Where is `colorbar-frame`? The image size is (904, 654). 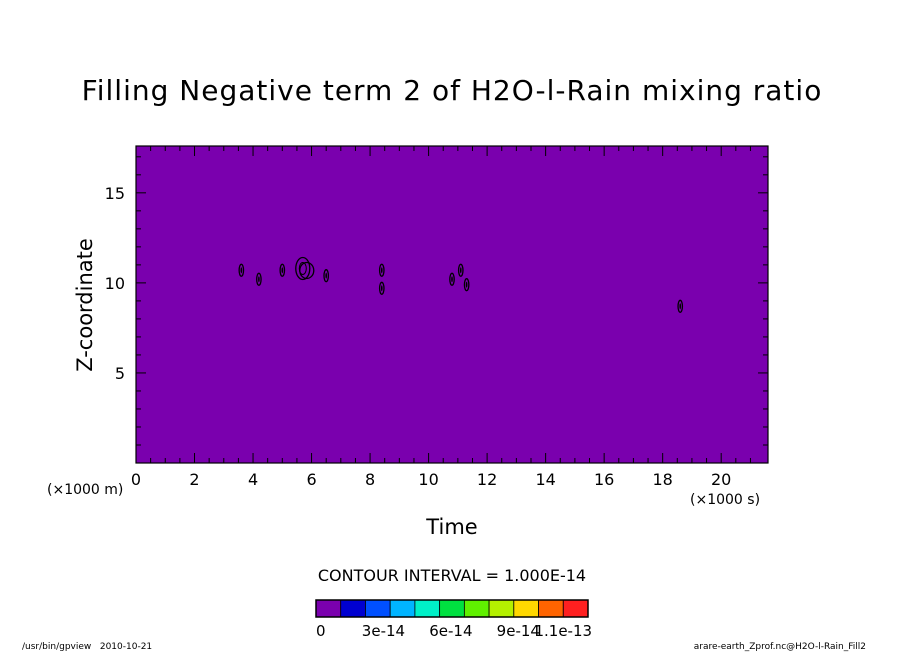
colorbar-frame is located at coordinates (452, 608).